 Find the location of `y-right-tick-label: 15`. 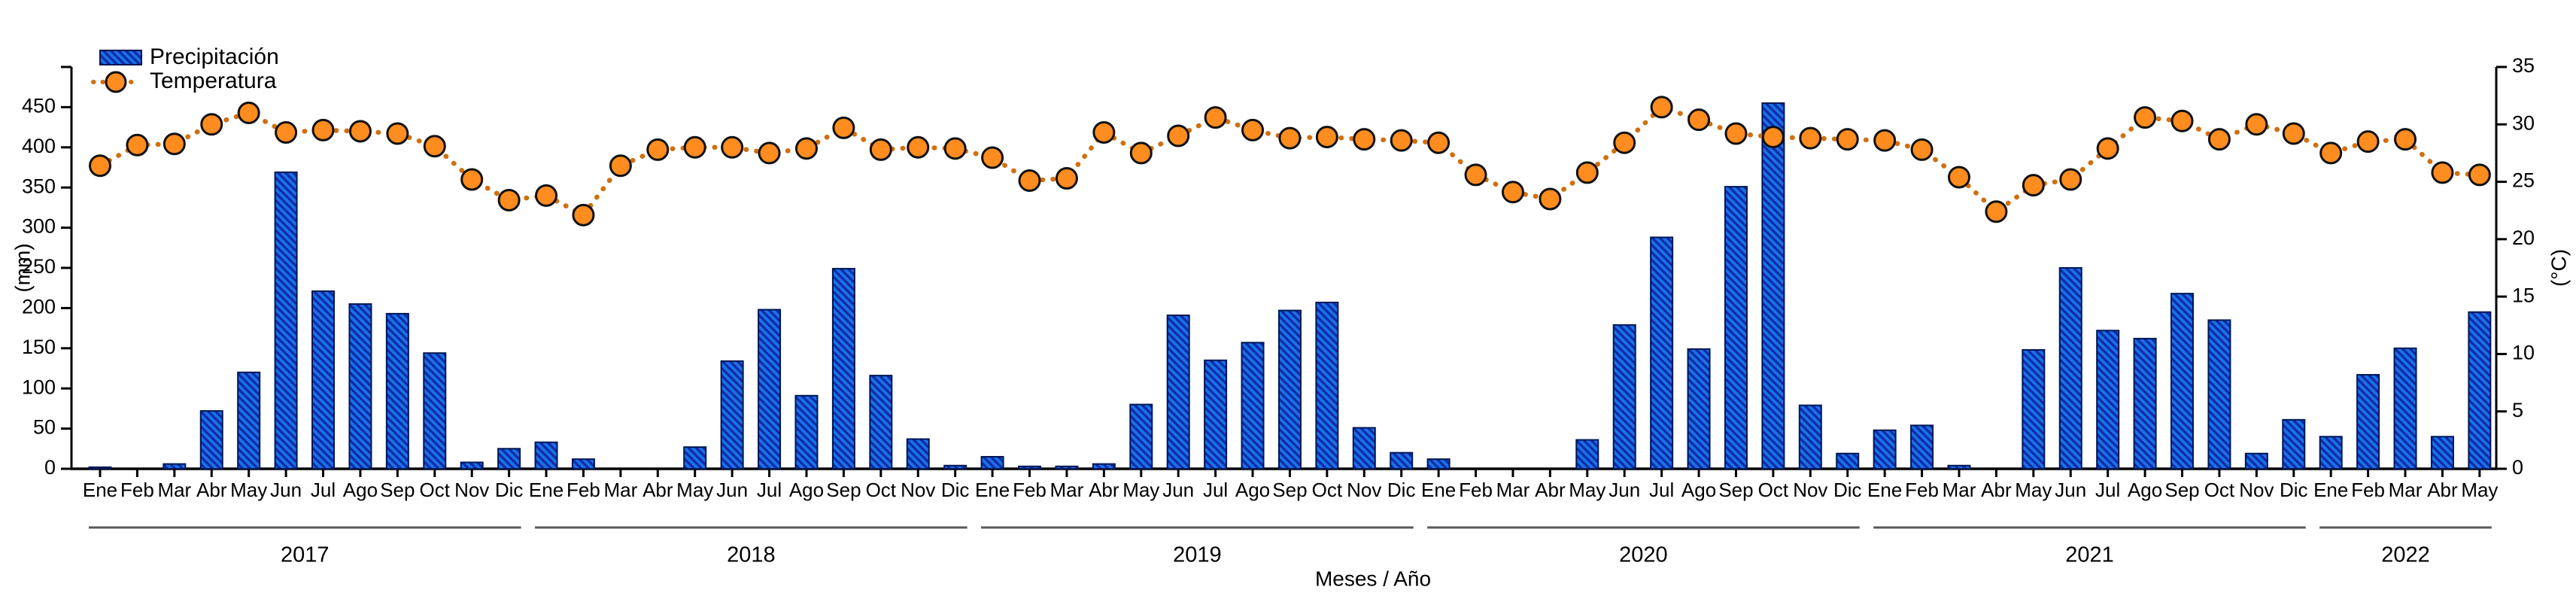

y-right-tick-label: 15 is located at coordinates (2523, 295).